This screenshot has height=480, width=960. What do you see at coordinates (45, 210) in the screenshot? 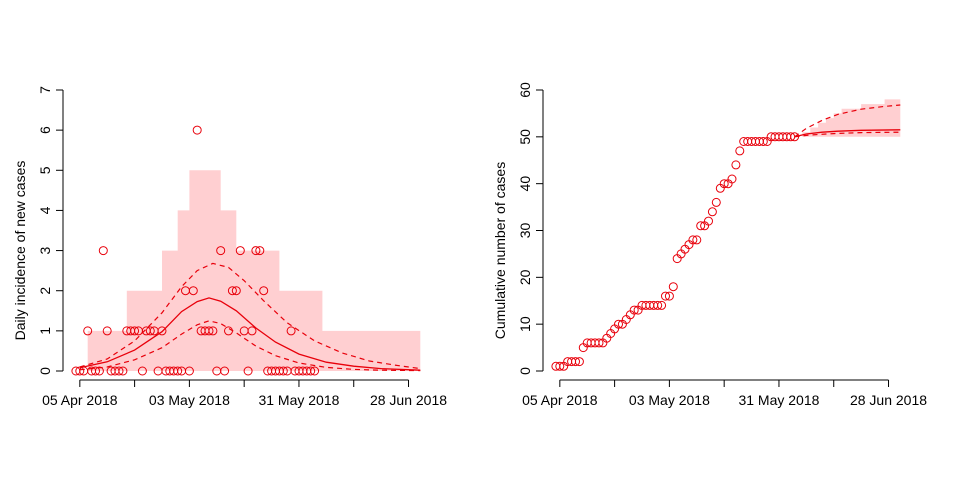
I see `y-tick-label: 4` at bounding box center [45, 210].